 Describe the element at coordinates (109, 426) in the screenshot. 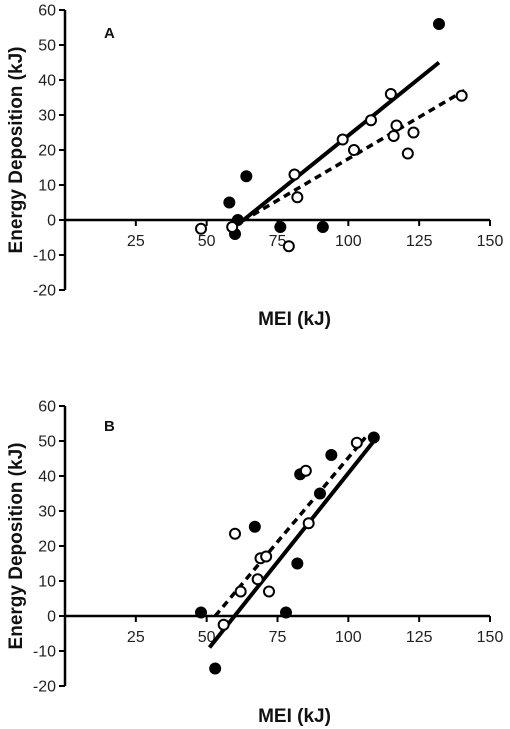

I see `panel-label: B` at that location.